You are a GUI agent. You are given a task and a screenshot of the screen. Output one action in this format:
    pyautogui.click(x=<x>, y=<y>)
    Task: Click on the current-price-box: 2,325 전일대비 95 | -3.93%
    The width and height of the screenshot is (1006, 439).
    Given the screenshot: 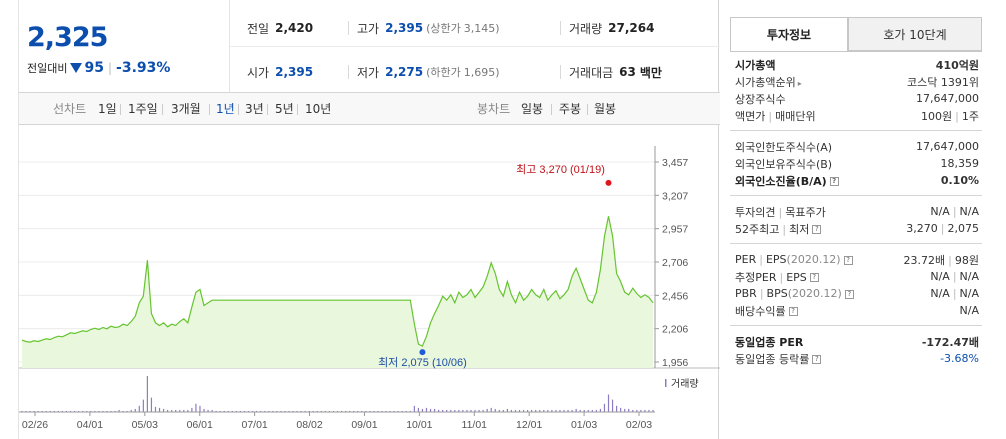 What is the action you would take?
    pyautogui.click(x=124, y=46)
    